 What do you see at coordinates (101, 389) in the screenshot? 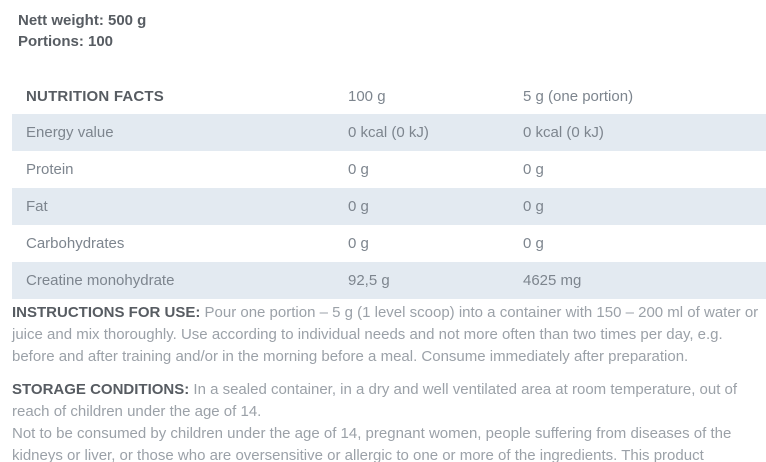
I see `storage-title: STORAGE CONDITIONS:` at bounding box center [101, 389].